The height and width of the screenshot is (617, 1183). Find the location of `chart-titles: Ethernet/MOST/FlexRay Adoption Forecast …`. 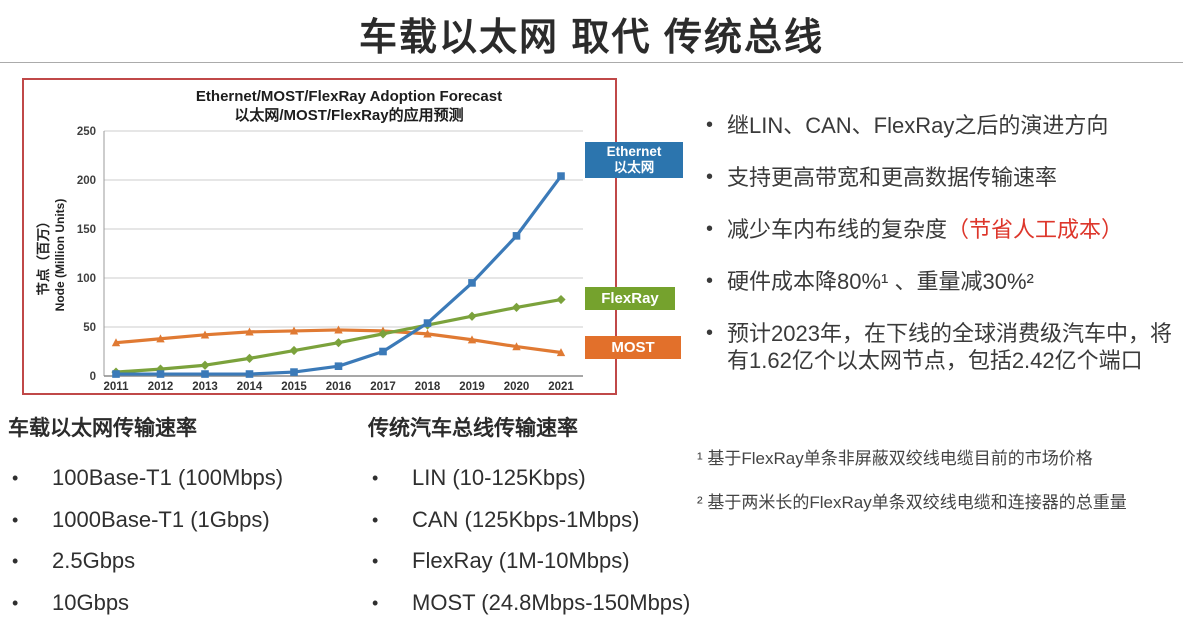

chart-titles: Ethernet/MOST/FlexRay Adoption Forecast … is located at coordinates (349, 107).